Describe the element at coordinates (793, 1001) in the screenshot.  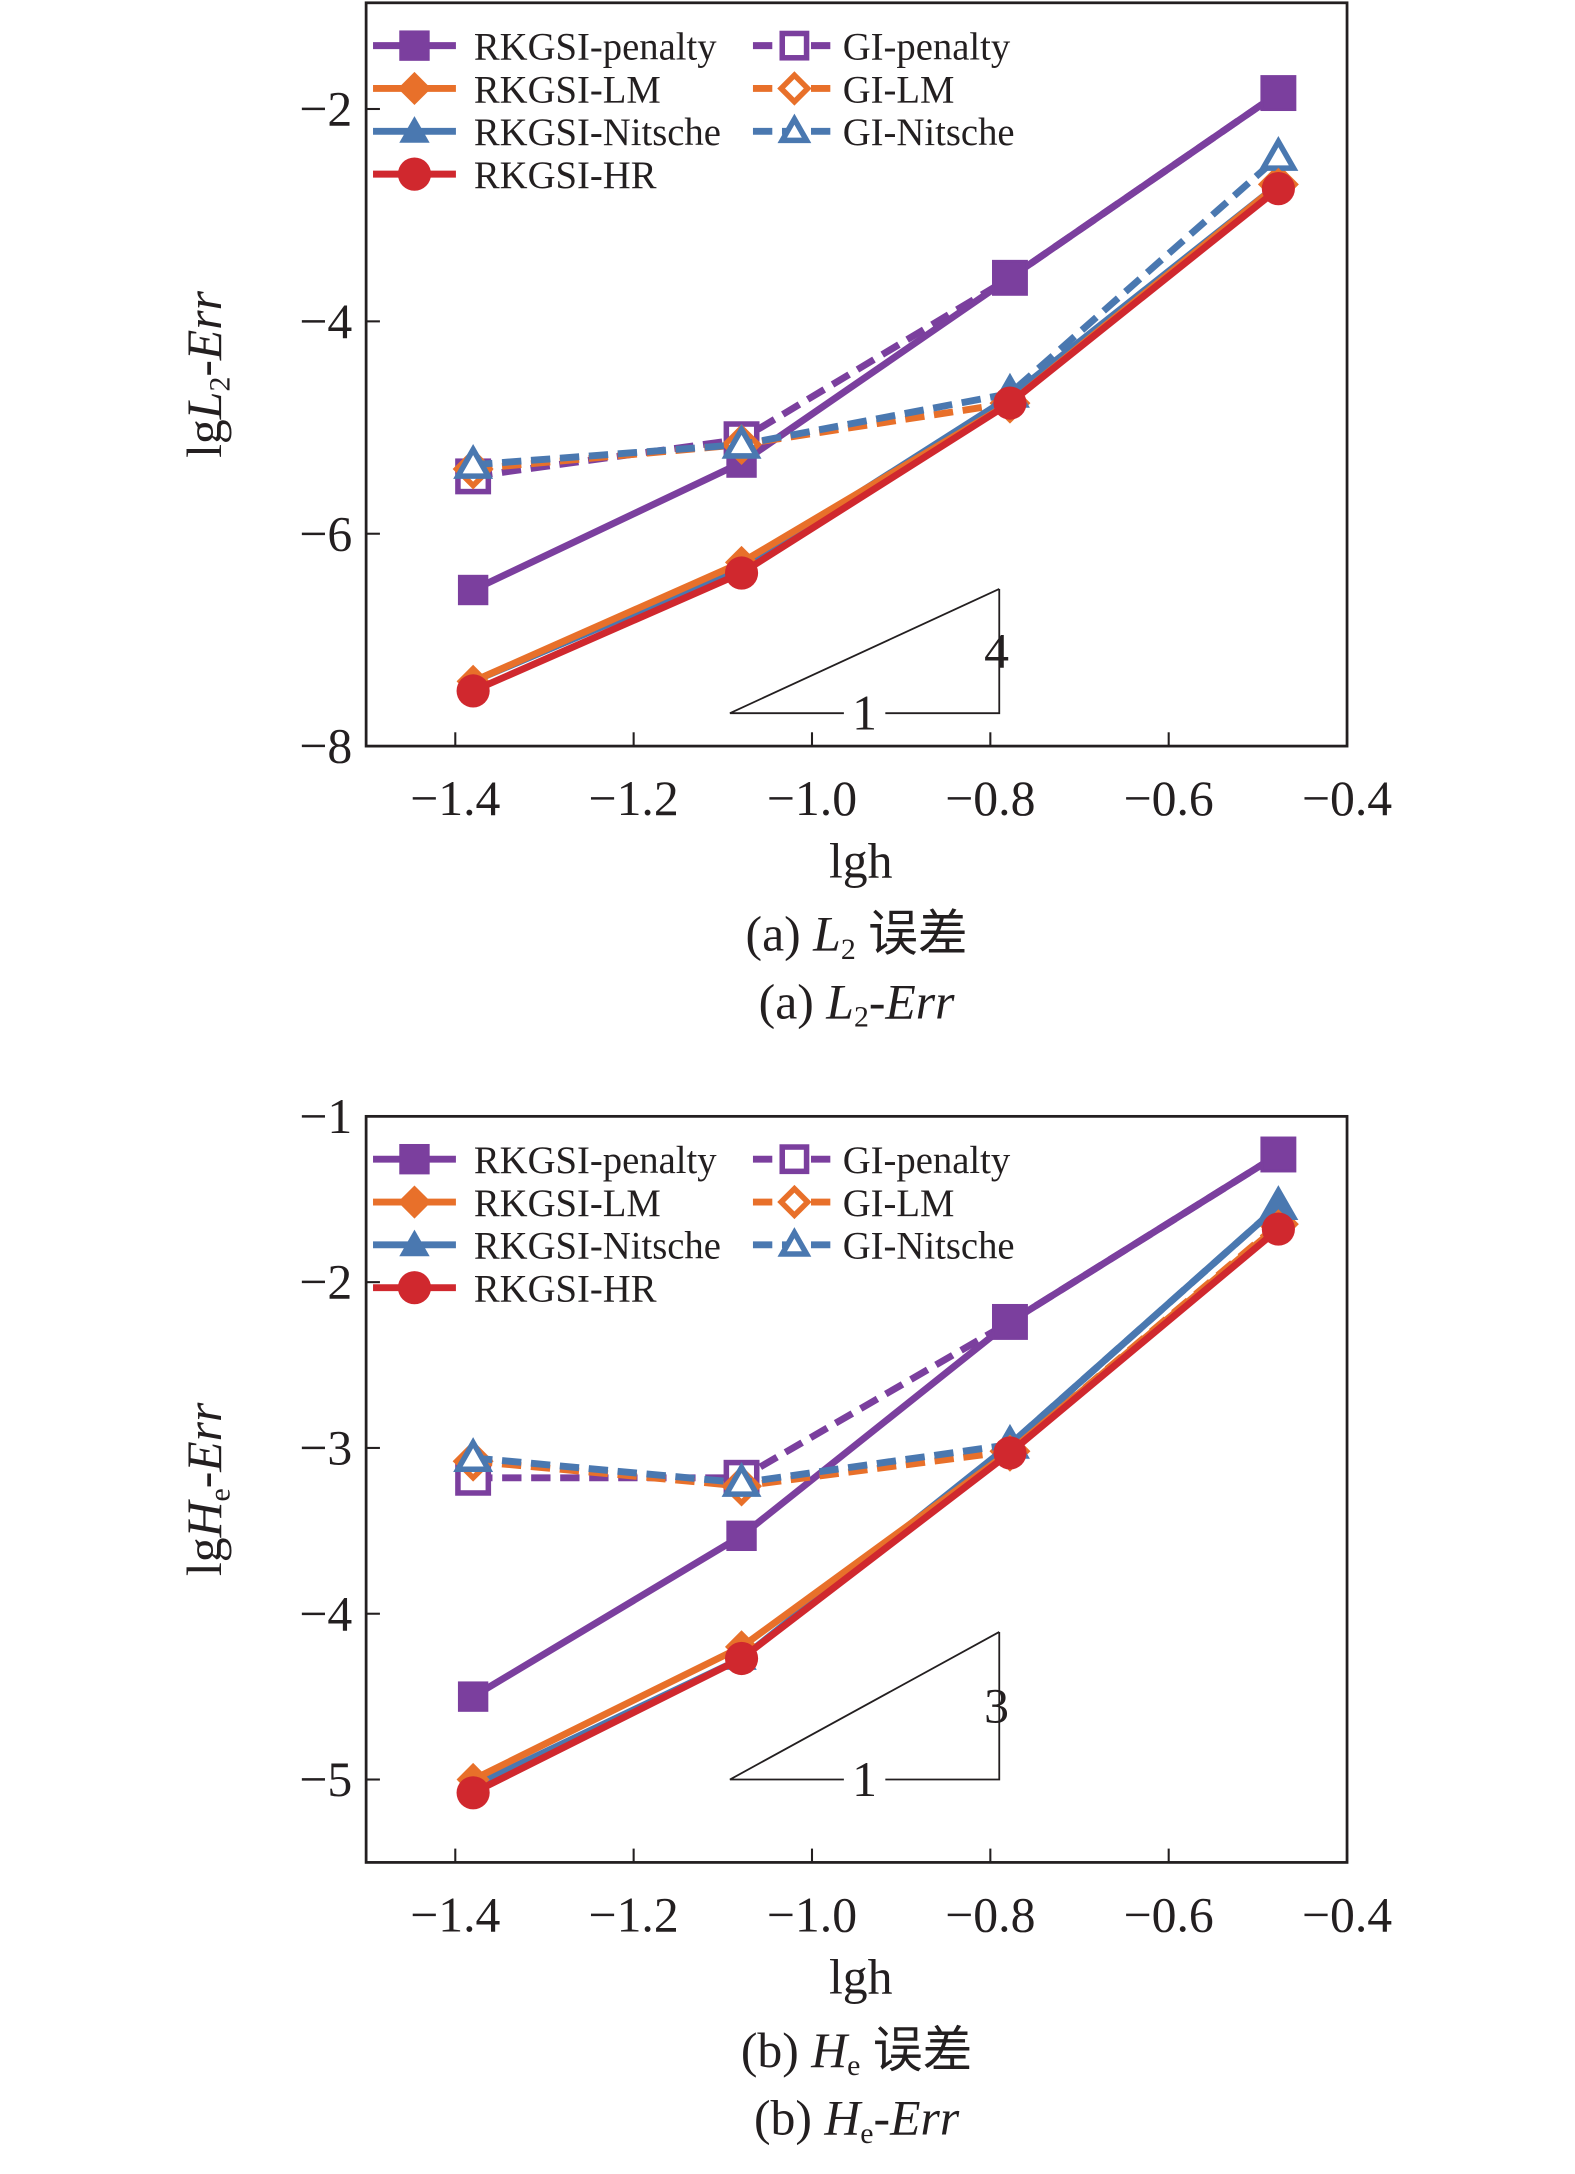
I see `caption-en-prefix: (a)` at that location.